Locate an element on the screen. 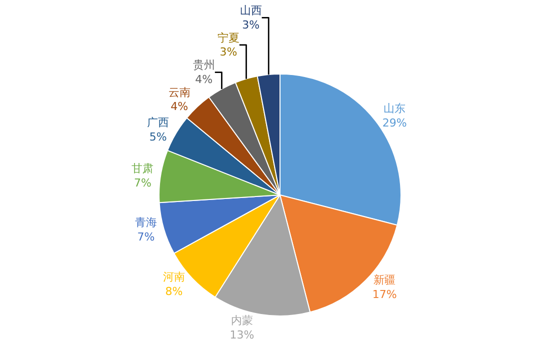 Image resolution: width=560 pixels, height=346 pixels. data-label: 29% is located at coordinates (394, 123).